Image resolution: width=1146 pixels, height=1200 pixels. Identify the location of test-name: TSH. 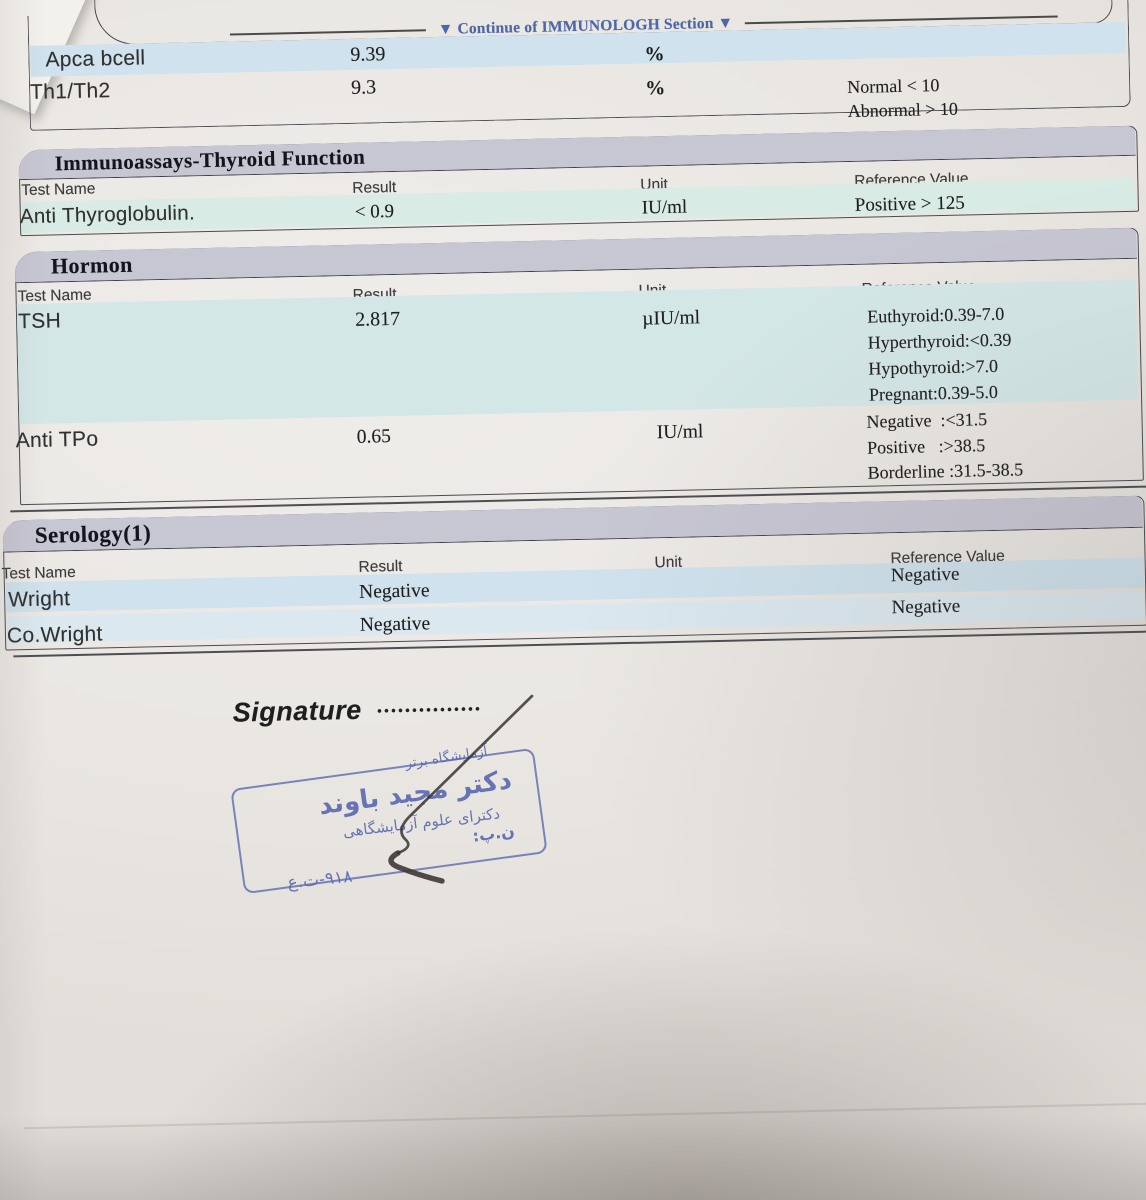
(39, 321).